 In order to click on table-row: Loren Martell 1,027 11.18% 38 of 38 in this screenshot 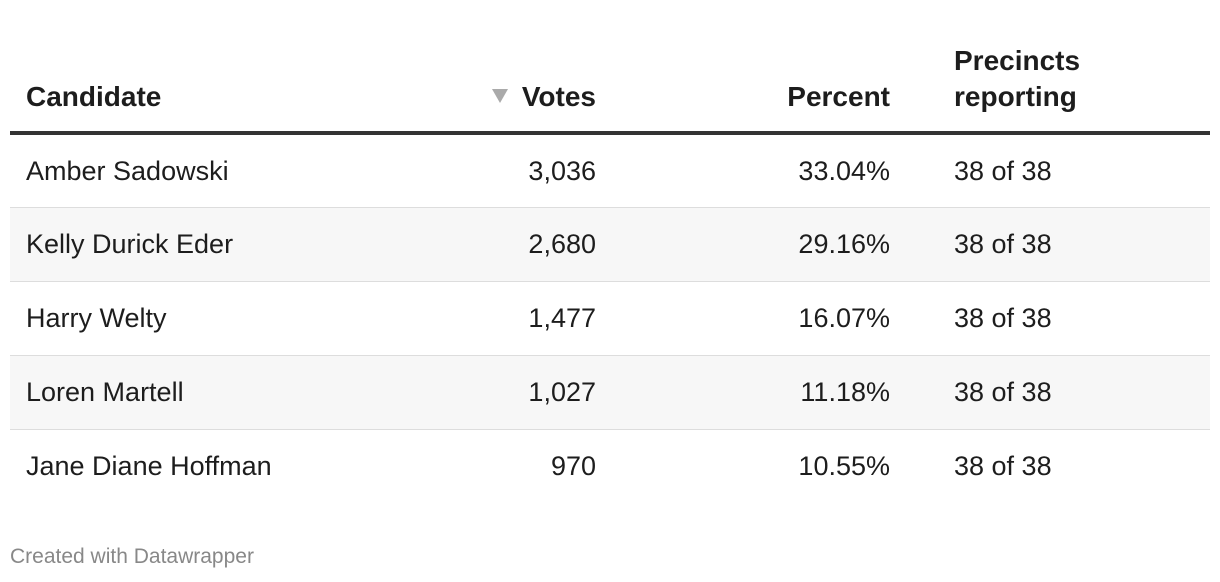, I will do `click(610, 392)`.